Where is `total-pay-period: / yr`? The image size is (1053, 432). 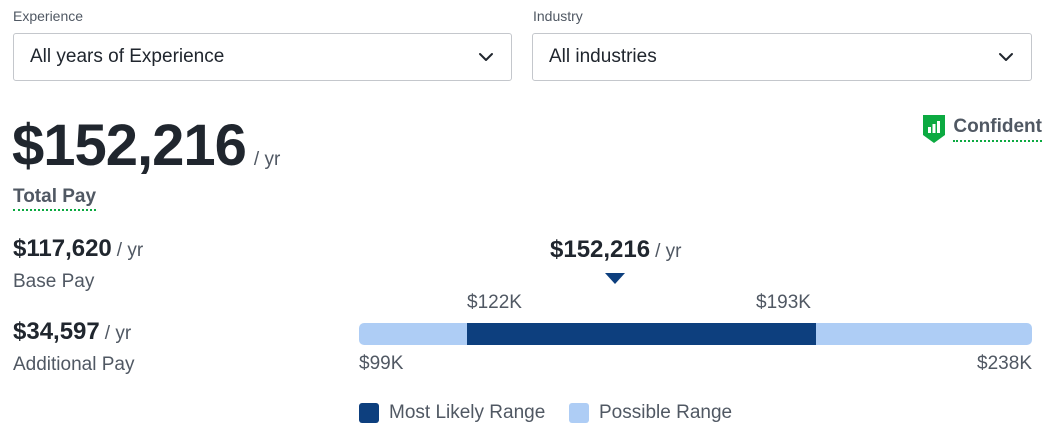 total-pay-period: / yr is located at coordinates (267, 159).